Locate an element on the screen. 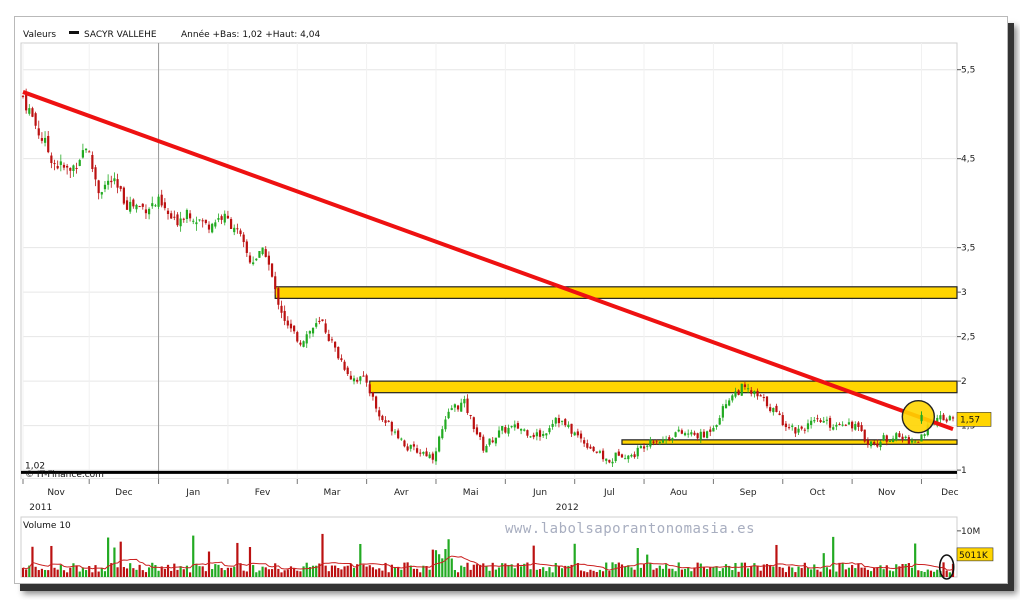 The width and height of the screenshot is (1020, 600). volume-tick-label: 10M is located at coordinates (970, 532).